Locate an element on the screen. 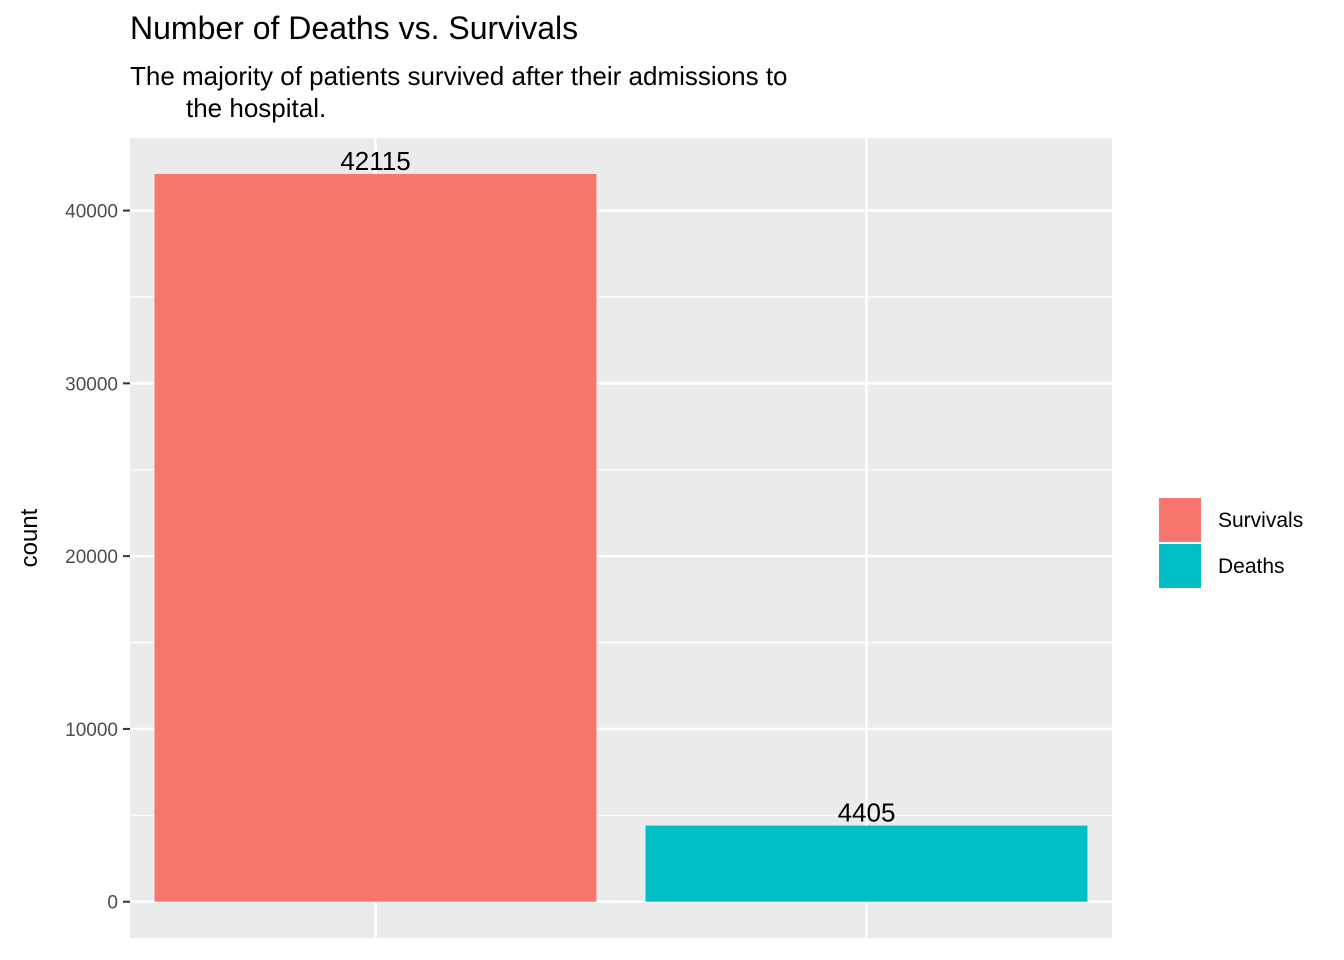  bar-deaths is located at coordinates (866, 863).